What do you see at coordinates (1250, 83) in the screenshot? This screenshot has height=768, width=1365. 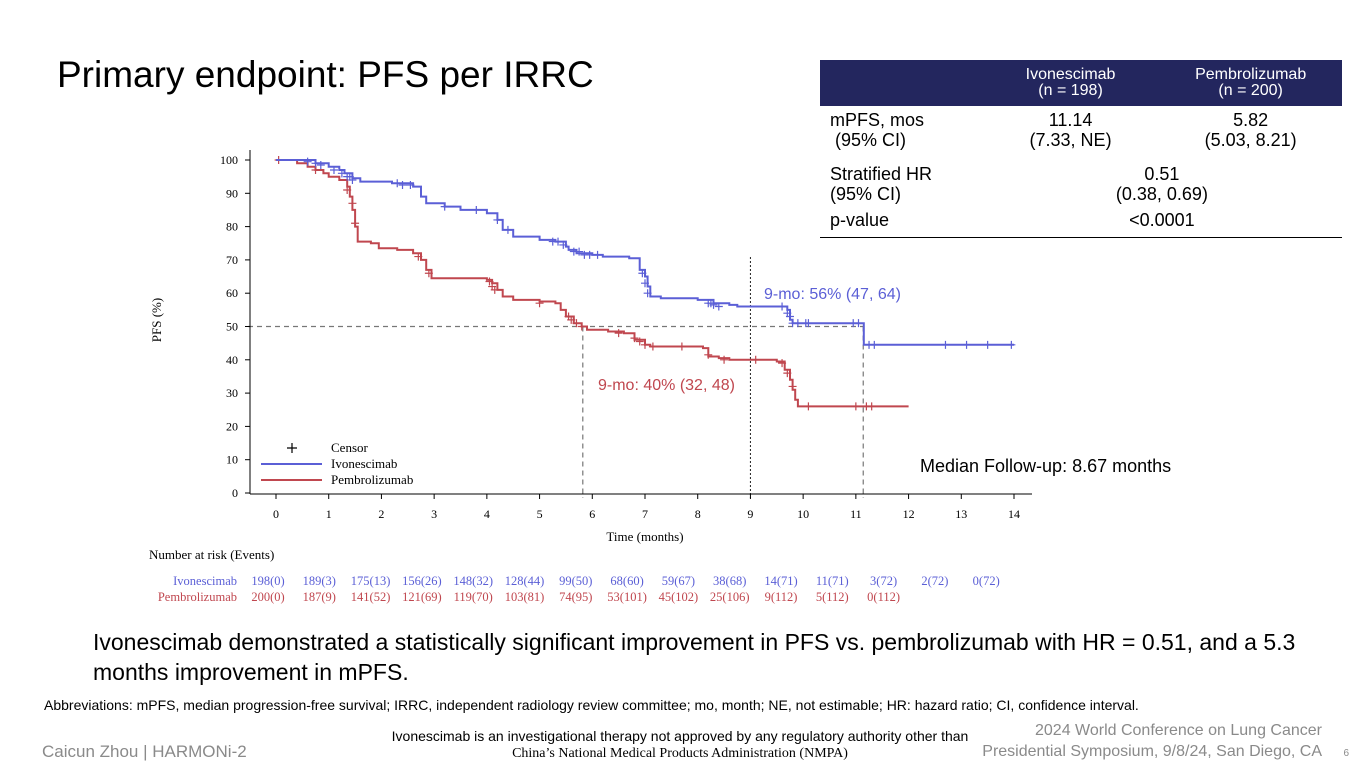 I see `header-pembrolizumab: Pembrolizumab (n = 200)` at bounding box center [1250, 83].